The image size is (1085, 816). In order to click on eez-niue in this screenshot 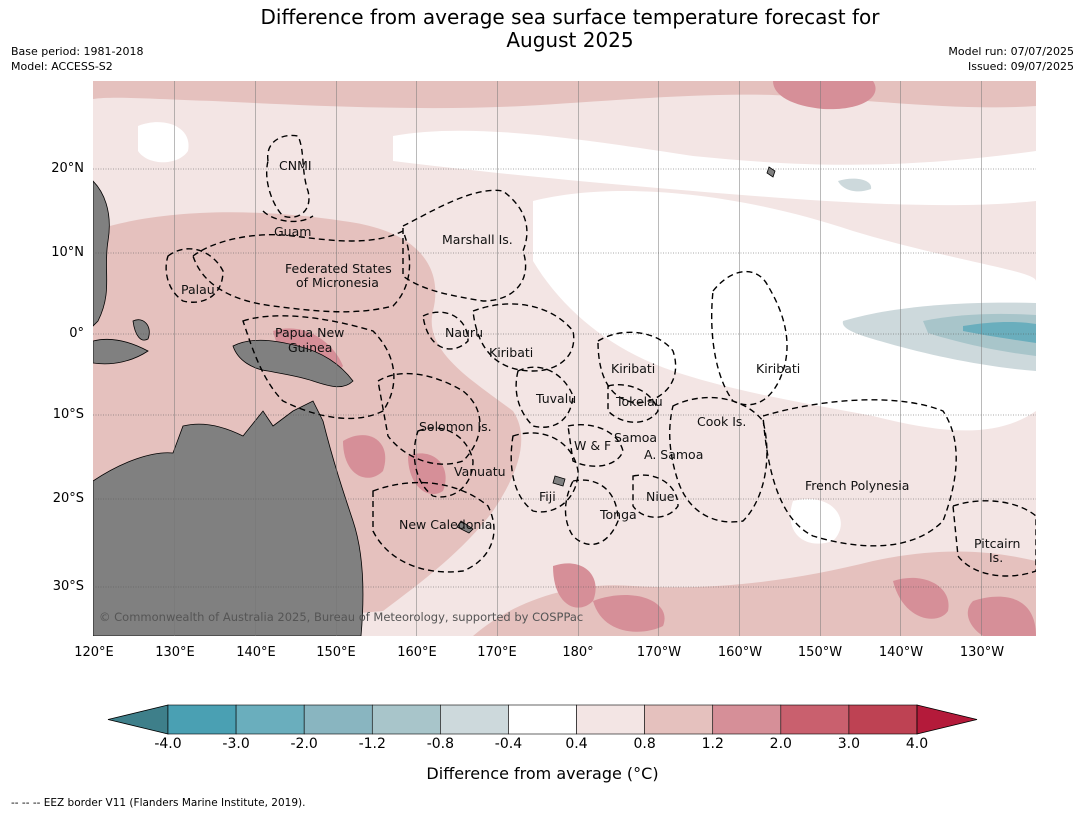, I will do `click(655, 496)`.